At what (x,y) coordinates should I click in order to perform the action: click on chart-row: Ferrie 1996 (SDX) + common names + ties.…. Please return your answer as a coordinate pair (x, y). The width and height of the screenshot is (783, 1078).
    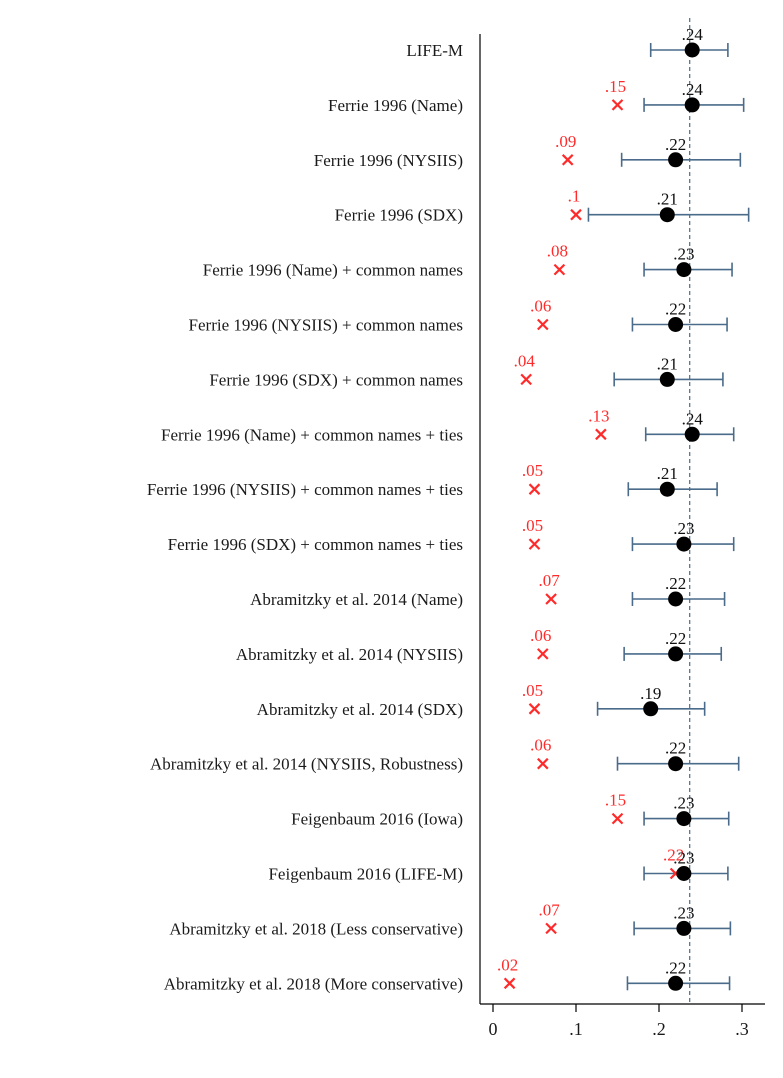
    Looking at the image, I should click on (451, 535).